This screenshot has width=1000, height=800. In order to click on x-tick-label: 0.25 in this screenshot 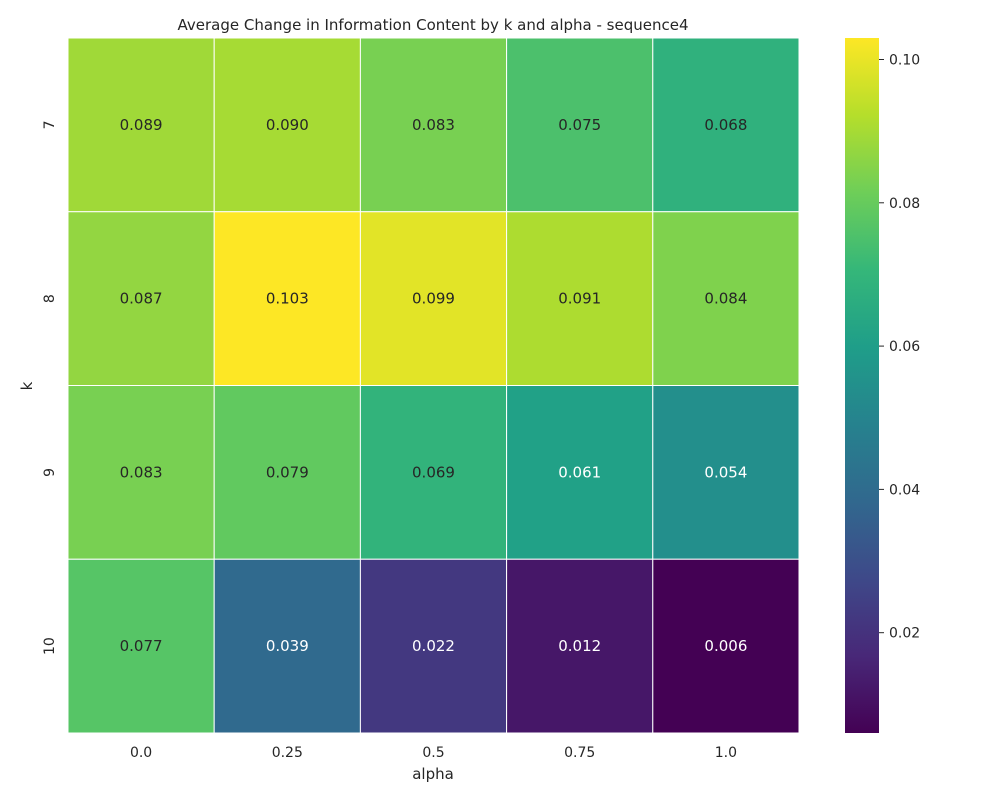, I will do `click(287, 753)`.